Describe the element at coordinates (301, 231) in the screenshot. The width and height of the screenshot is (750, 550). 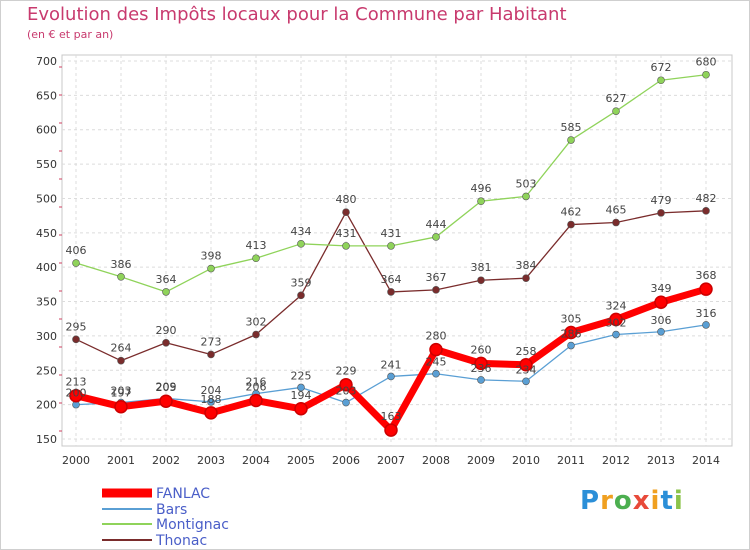
I see `data-label-montignac: 434` at that location.